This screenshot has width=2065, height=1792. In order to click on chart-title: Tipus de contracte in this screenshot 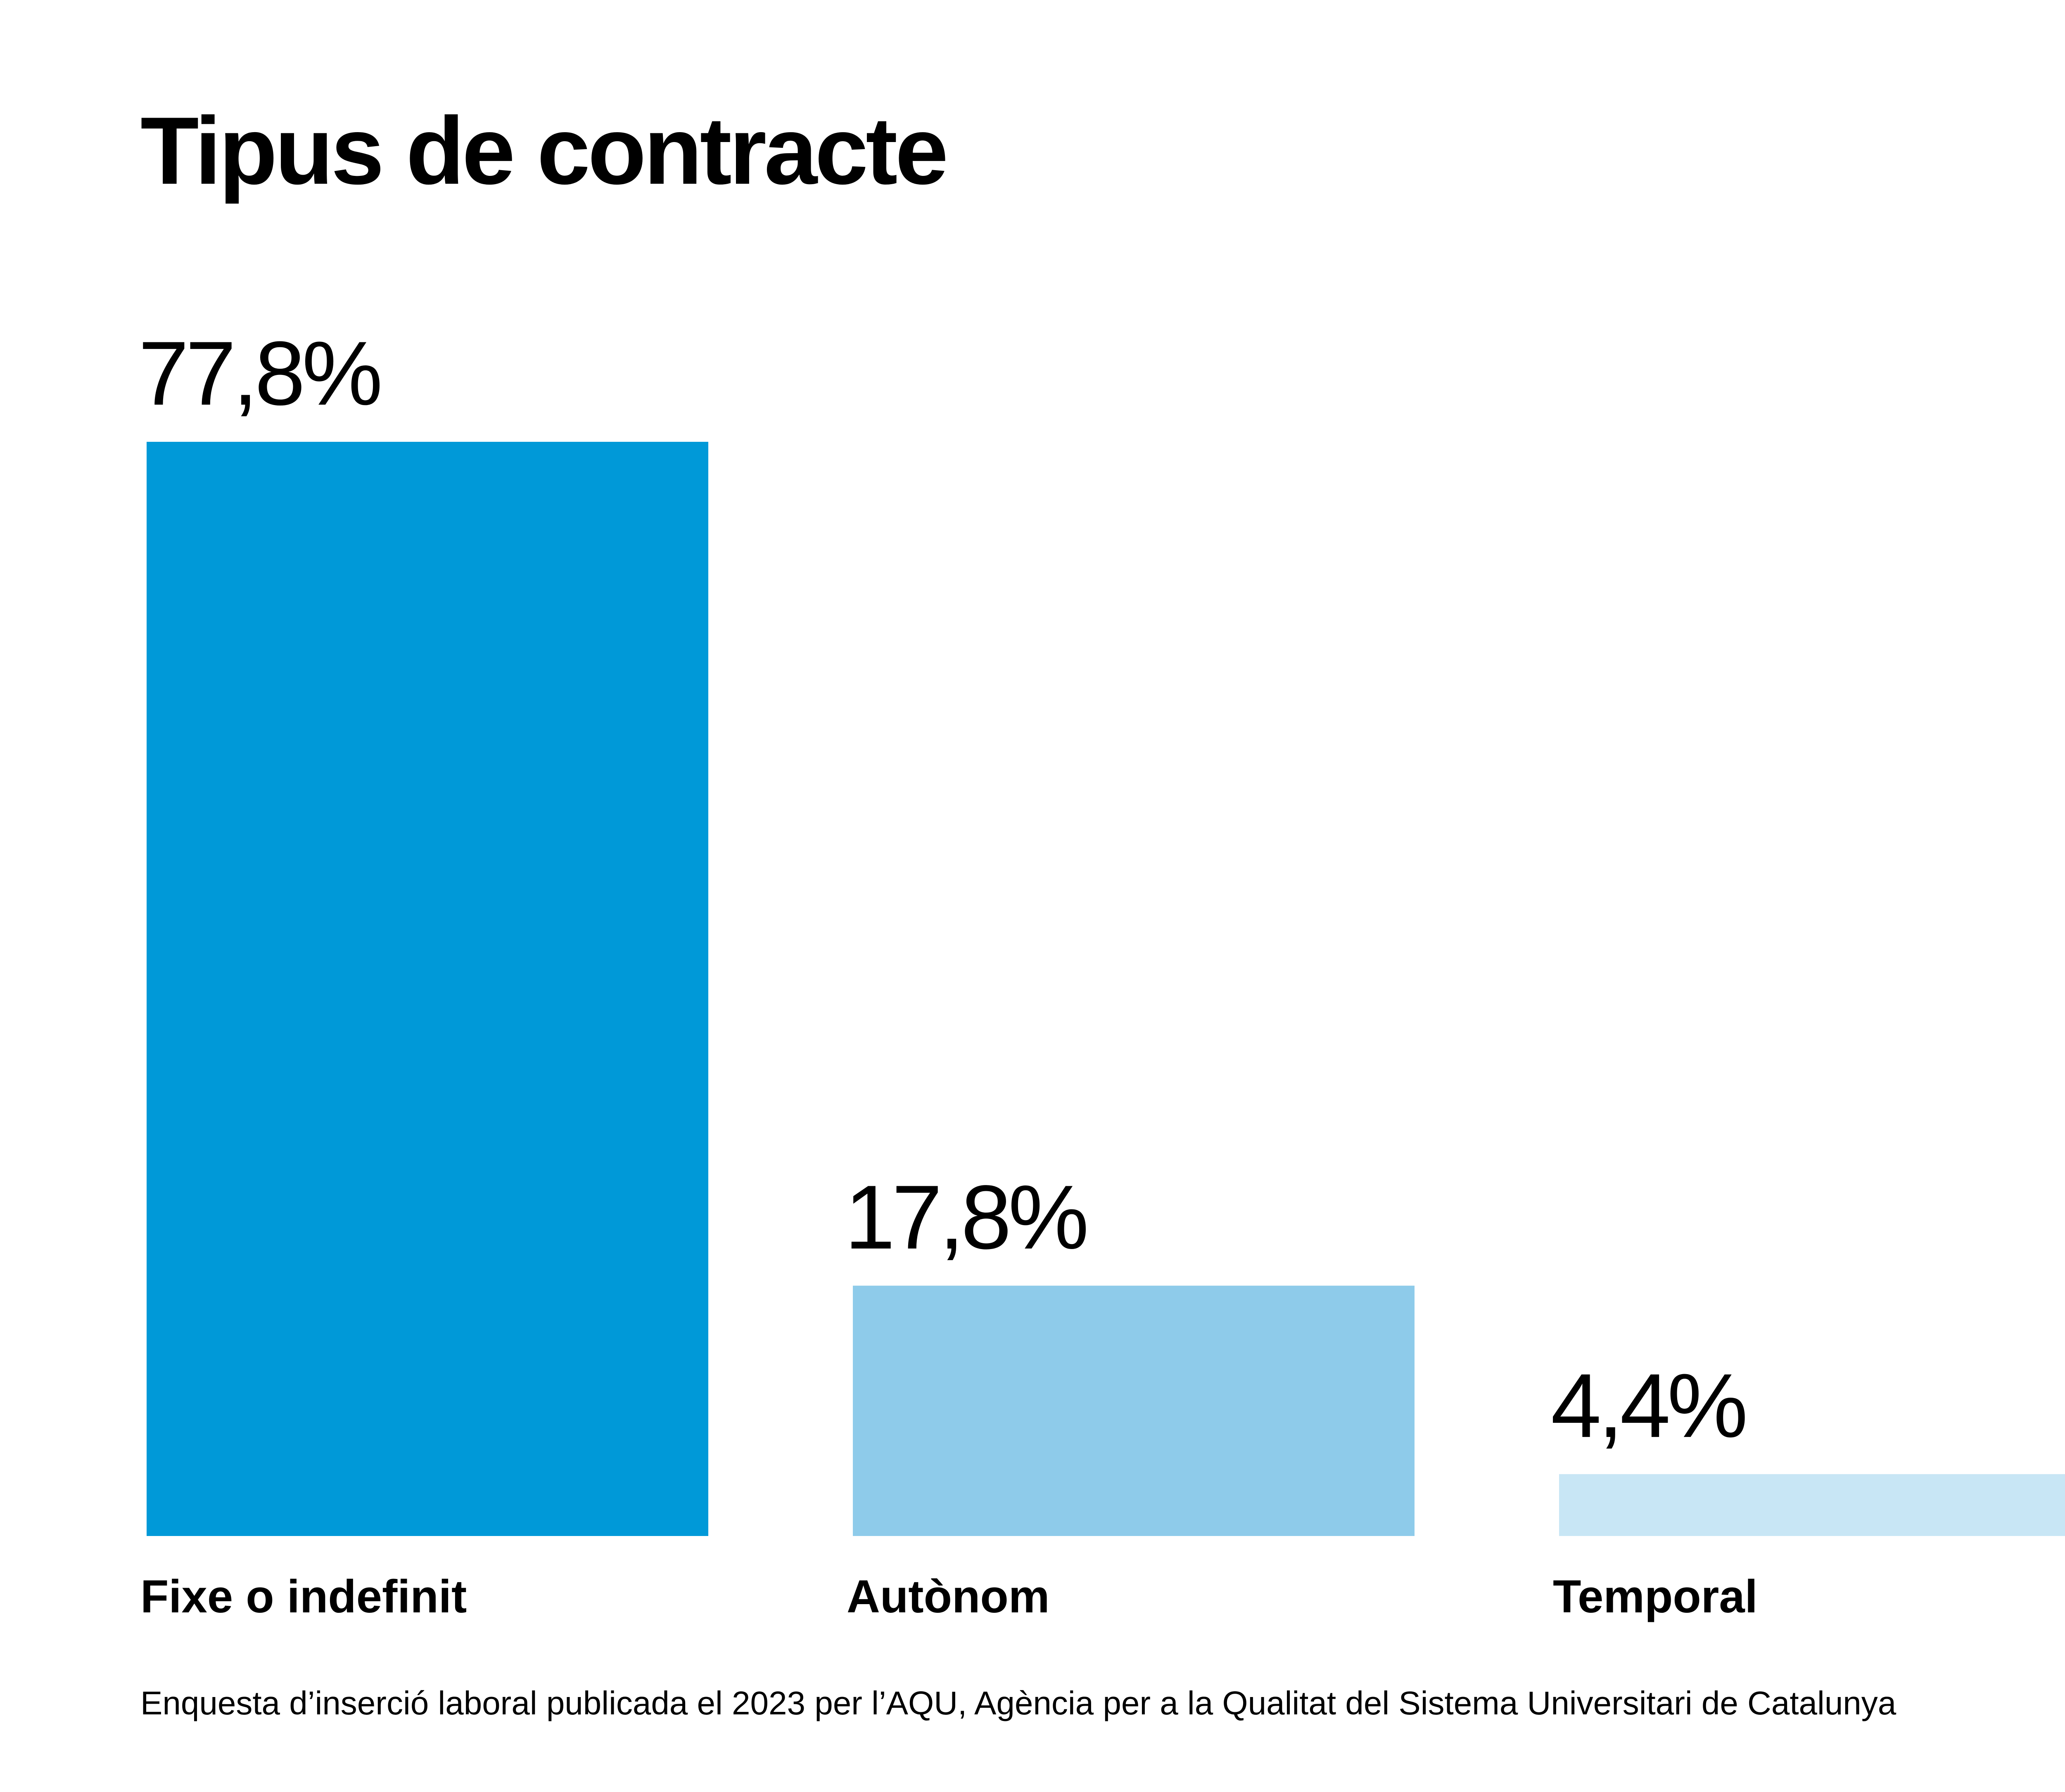, I will do `click(544, 150)`.